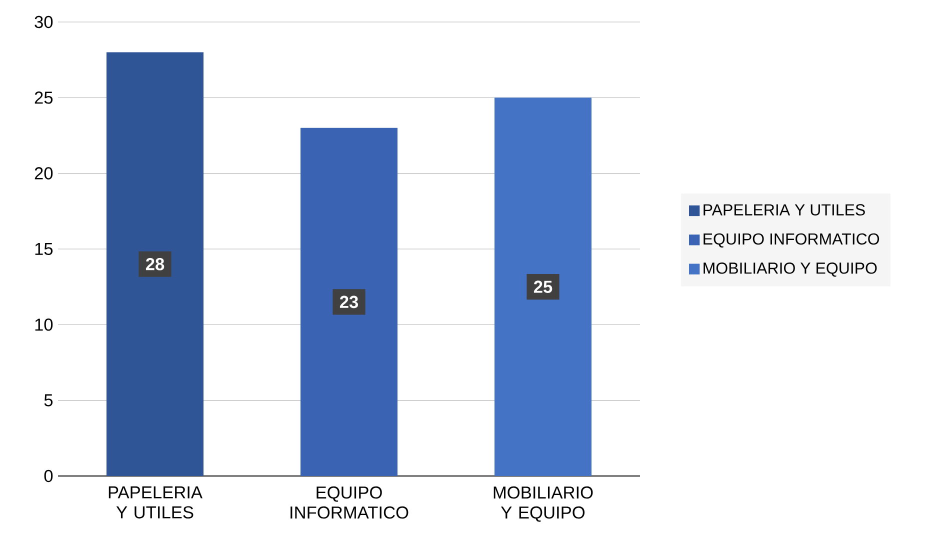  I want to click on y-tick-label: 5, so click(48, 400).